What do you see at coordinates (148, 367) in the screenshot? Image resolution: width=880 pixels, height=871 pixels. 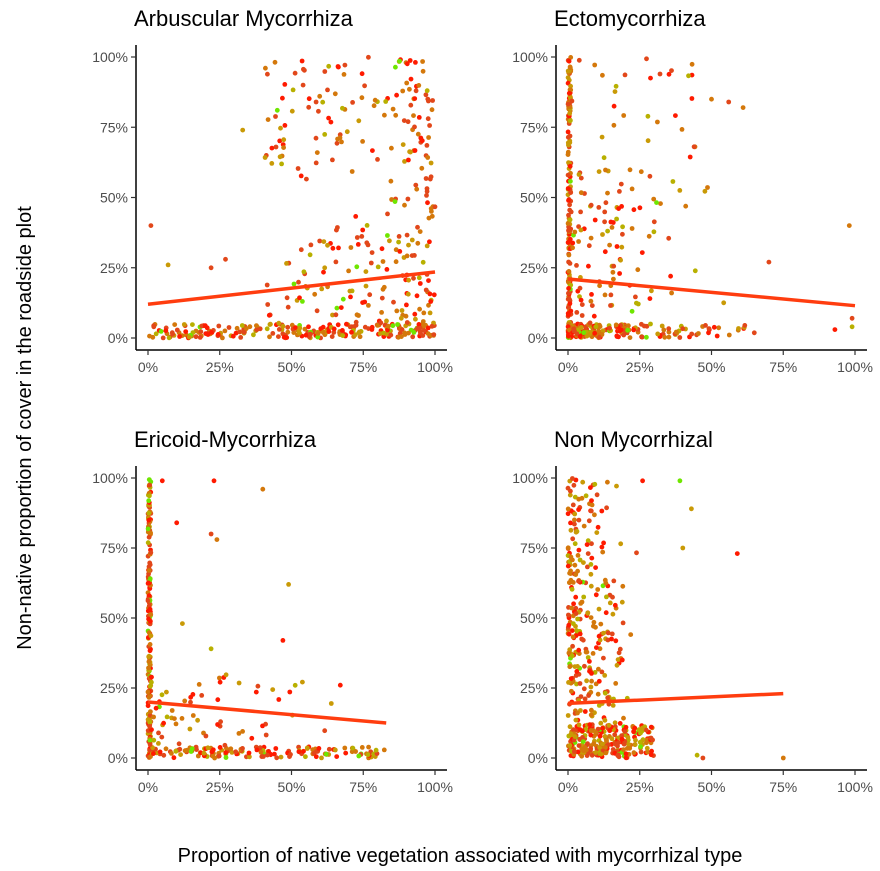 I see `x-tick-label: 0%` at bounding box center [148, 367].